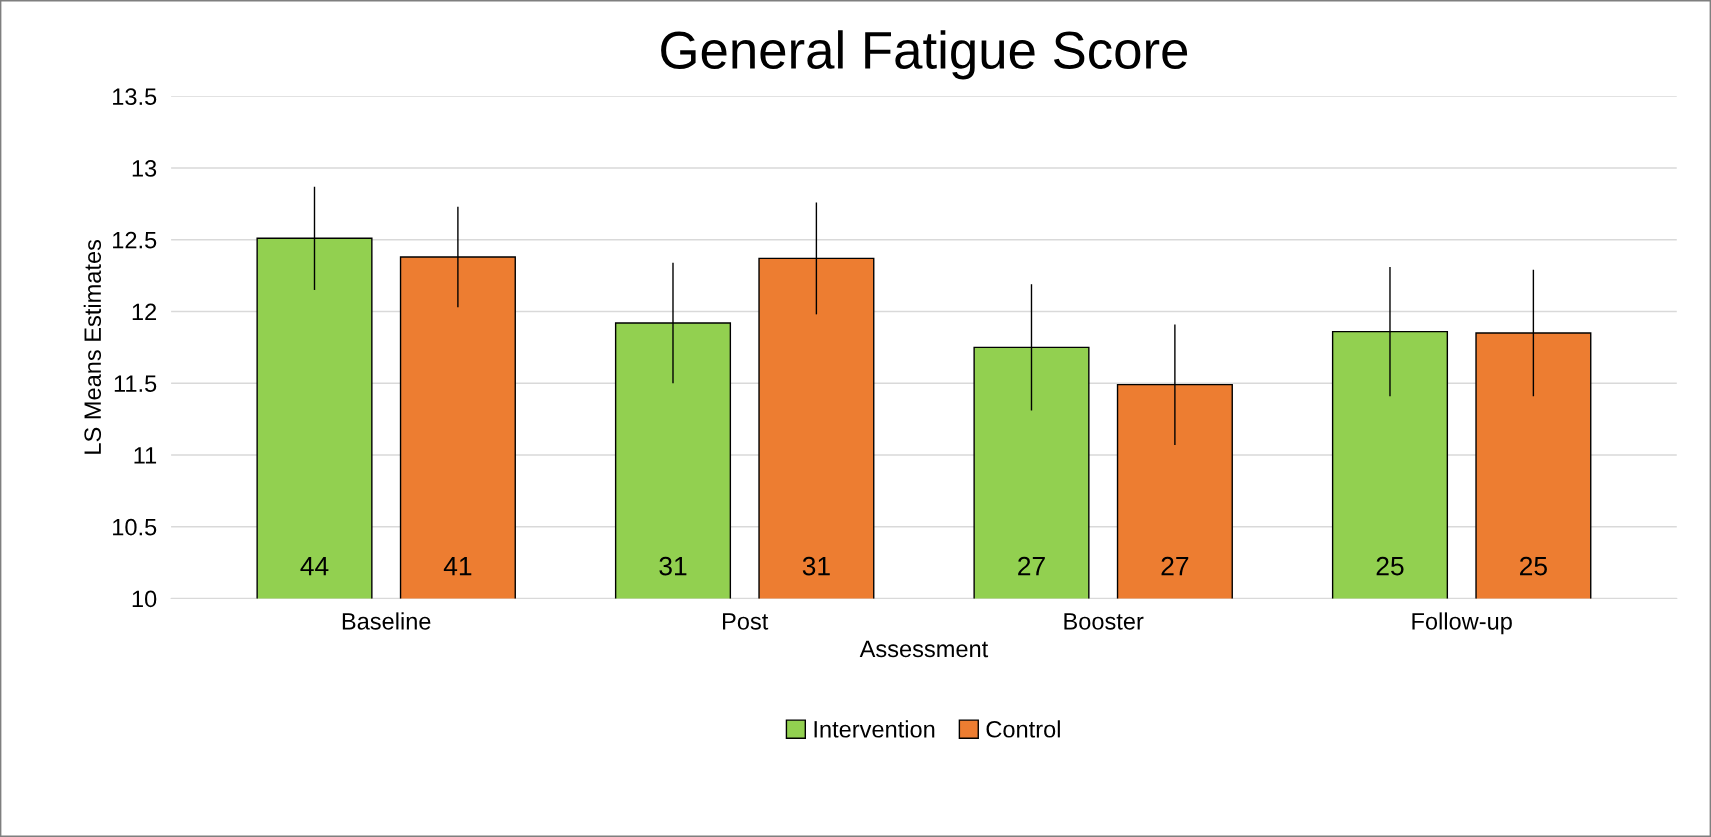  I want to click on y-tick-label: 12.5, so click(135, 240).